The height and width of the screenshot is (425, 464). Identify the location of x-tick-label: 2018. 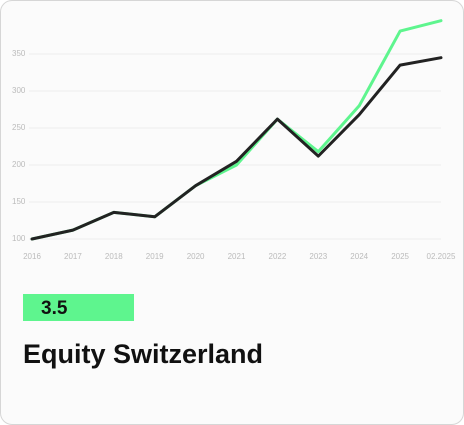
(114, 256).